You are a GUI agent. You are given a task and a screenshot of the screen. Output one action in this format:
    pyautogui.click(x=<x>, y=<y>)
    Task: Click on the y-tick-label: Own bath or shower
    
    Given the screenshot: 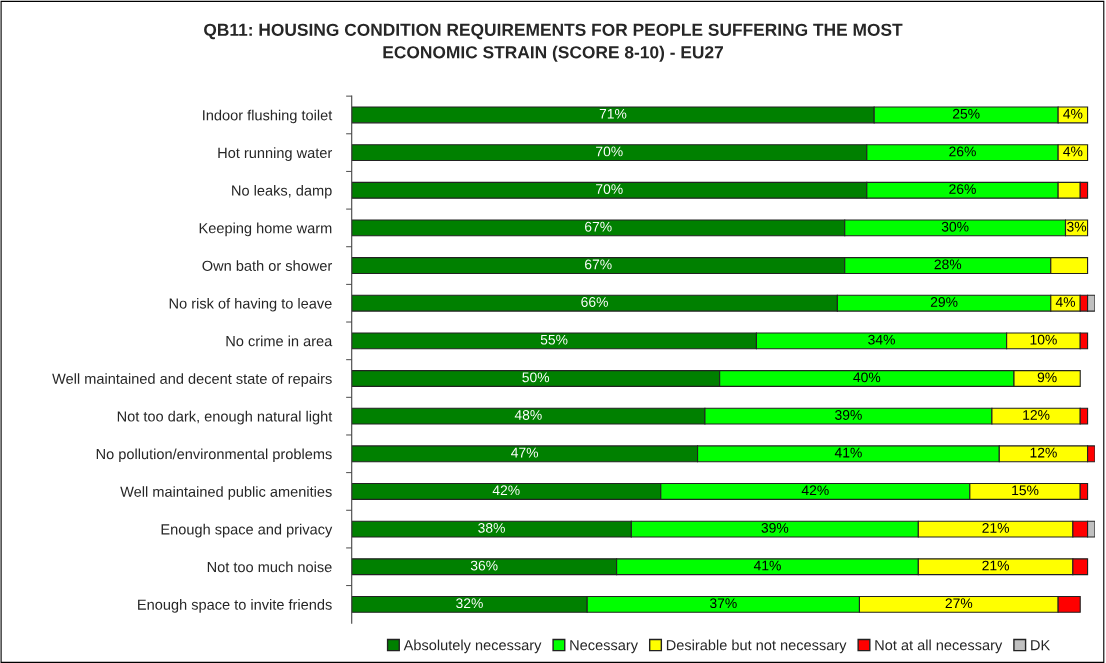 What is the action you would take?
    pyautogui.click(x=267, y=265)
    